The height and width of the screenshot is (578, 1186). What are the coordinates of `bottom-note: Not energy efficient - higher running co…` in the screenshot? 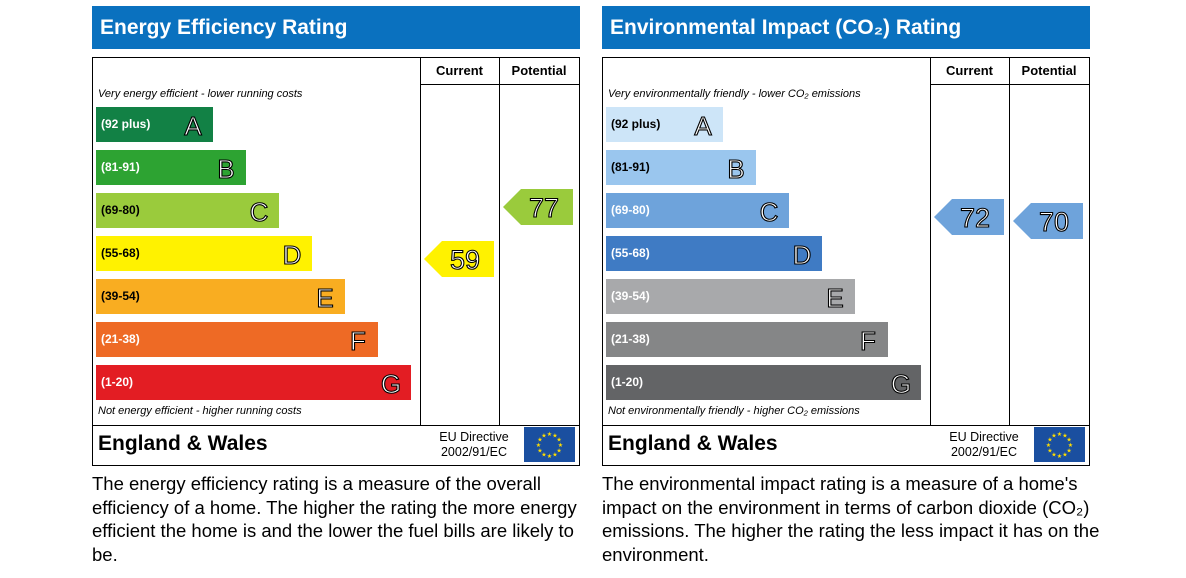 It's located at (200, 411).